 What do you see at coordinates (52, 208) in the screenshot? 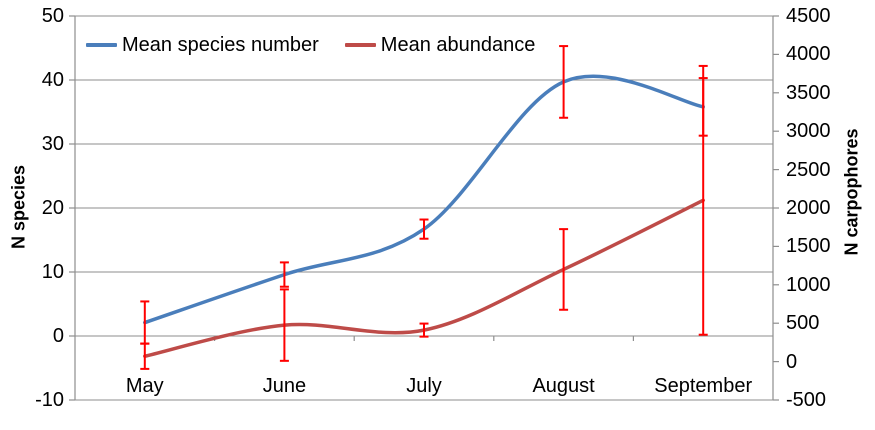
I see `left-axis-tick-label: 20` at bounding box center [52, 208].